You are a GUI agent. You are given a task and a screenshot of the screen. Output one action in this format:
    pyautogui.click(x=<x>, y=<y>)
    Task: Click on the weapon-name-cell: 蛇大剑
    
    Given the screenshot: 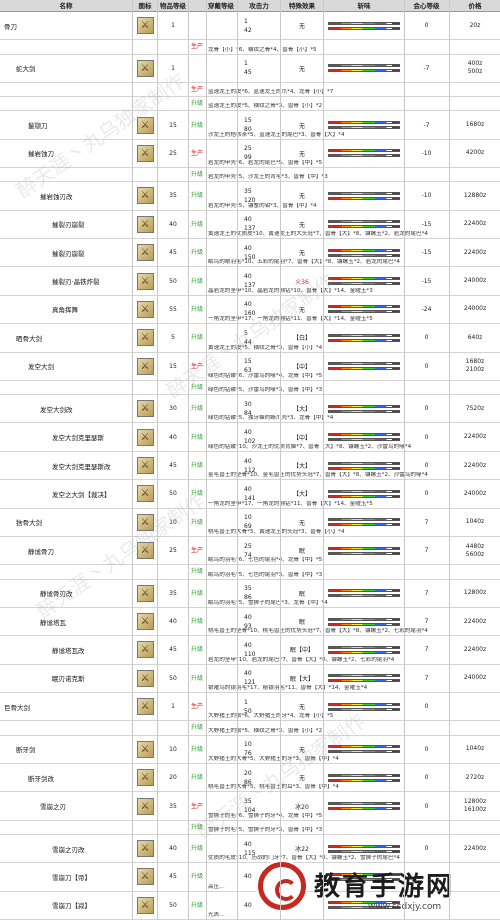 What is the action you would take?
    pyautogui.click(x=66, y=68)
    